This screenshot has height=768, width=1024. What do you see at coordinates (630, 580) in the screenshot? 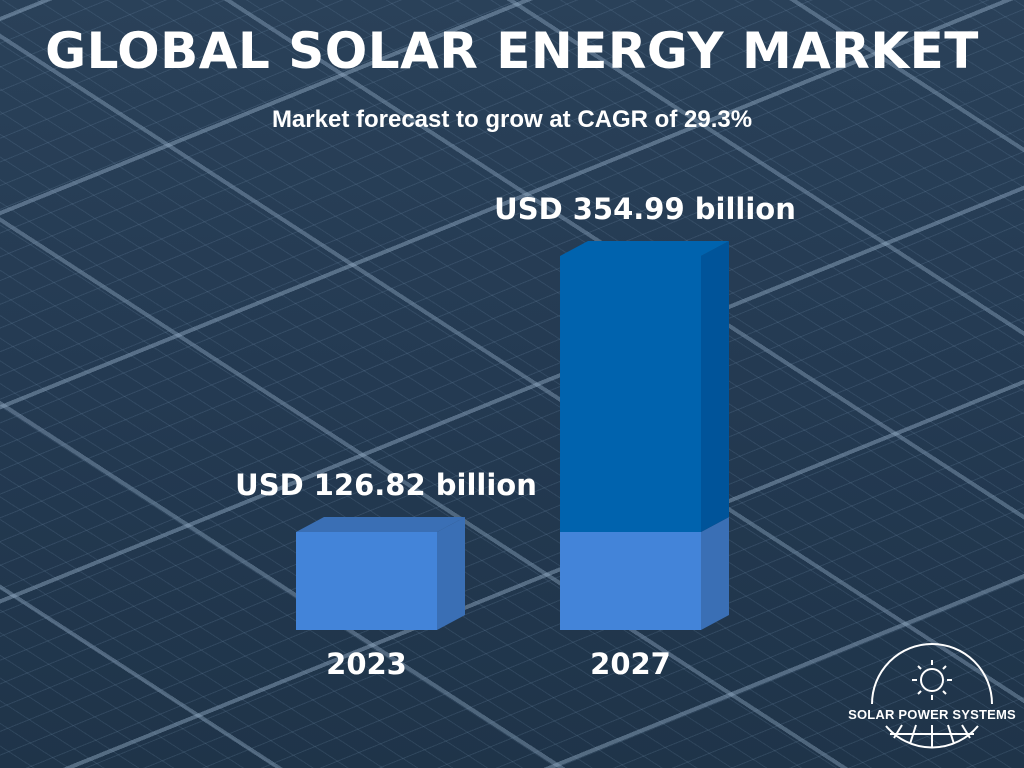
I see `bar-2027-base-front` at bounding box center [630, 580].